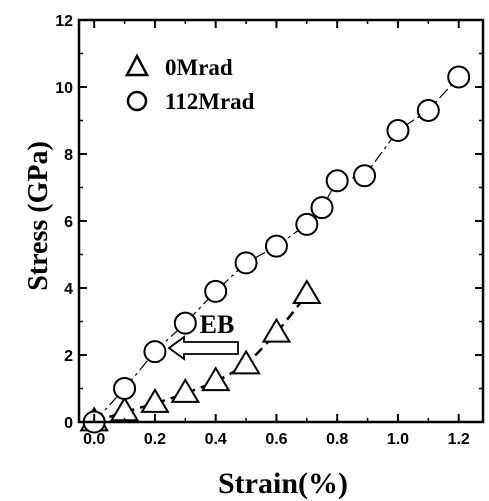  Describe the element at coordinates (68, 222) in the screenshot. I see `y-tick-label: 6` at that location.